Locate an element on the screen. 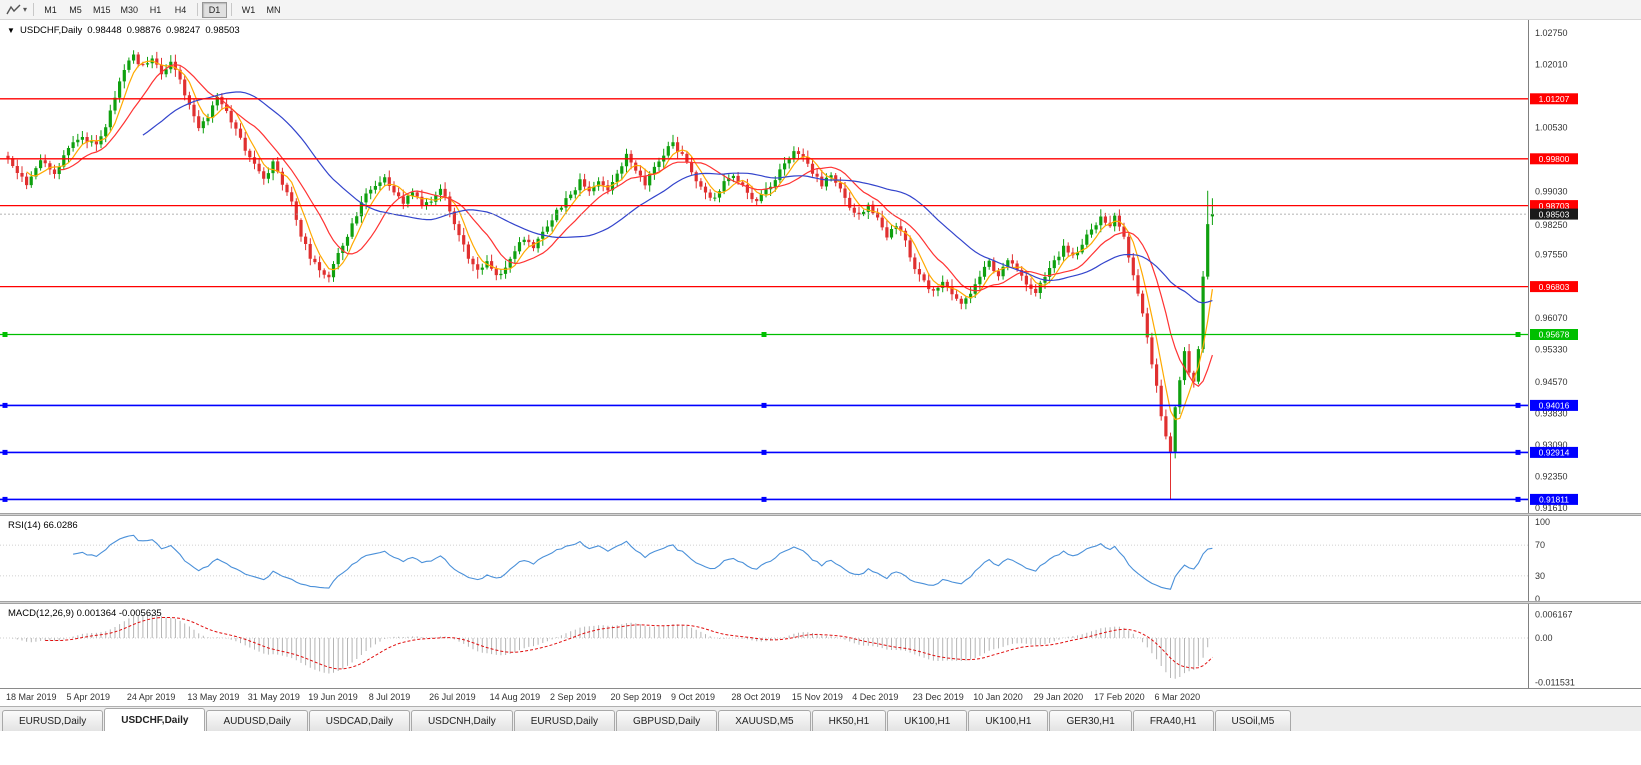 The image size is (1641, 765). toolbar-separator is located at coordinates (34, 9).